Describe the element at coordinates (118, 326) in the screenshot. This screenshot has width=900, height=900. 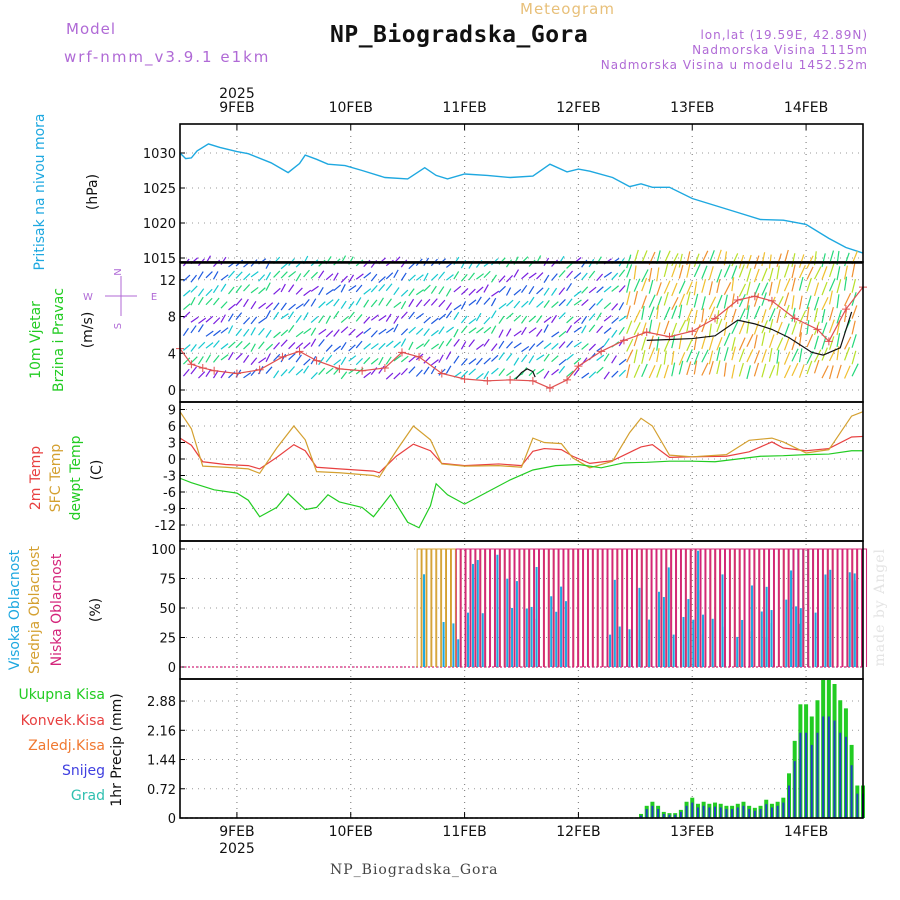
I see `compass-south-label: S` at that location.